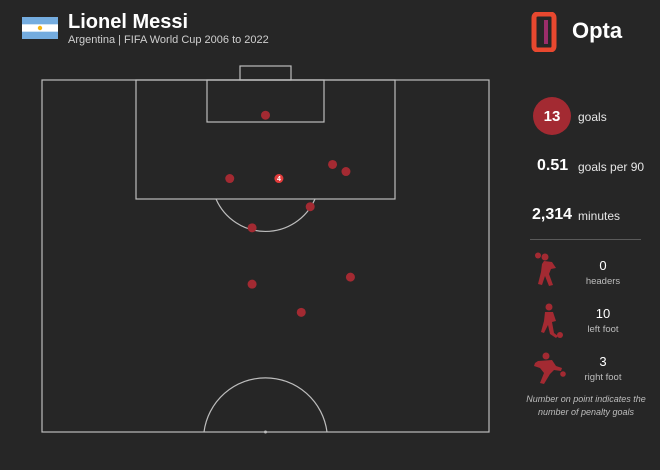 The image size is (660, 470). Describe the element at coordinates (597, 30) in the screenshot. I see `opta-logo-text: Opta` at that location.